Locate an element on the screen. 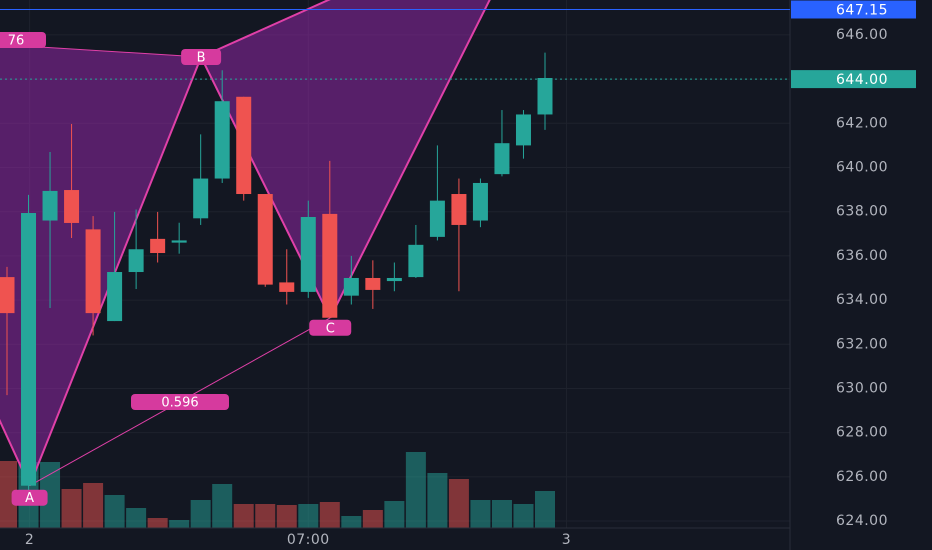 Image resolution: width=932 pixels, height=550 pixels. y-tick-label: 634.00 is located at coordinates (862, 300).